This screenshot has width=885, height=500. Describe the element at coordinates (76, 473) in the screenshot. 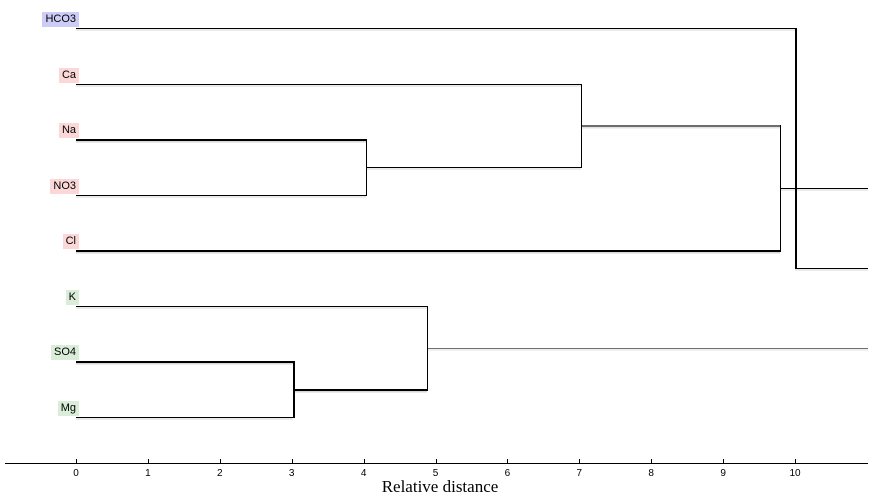

I see `x-axis-tick-label: 0` at that location.